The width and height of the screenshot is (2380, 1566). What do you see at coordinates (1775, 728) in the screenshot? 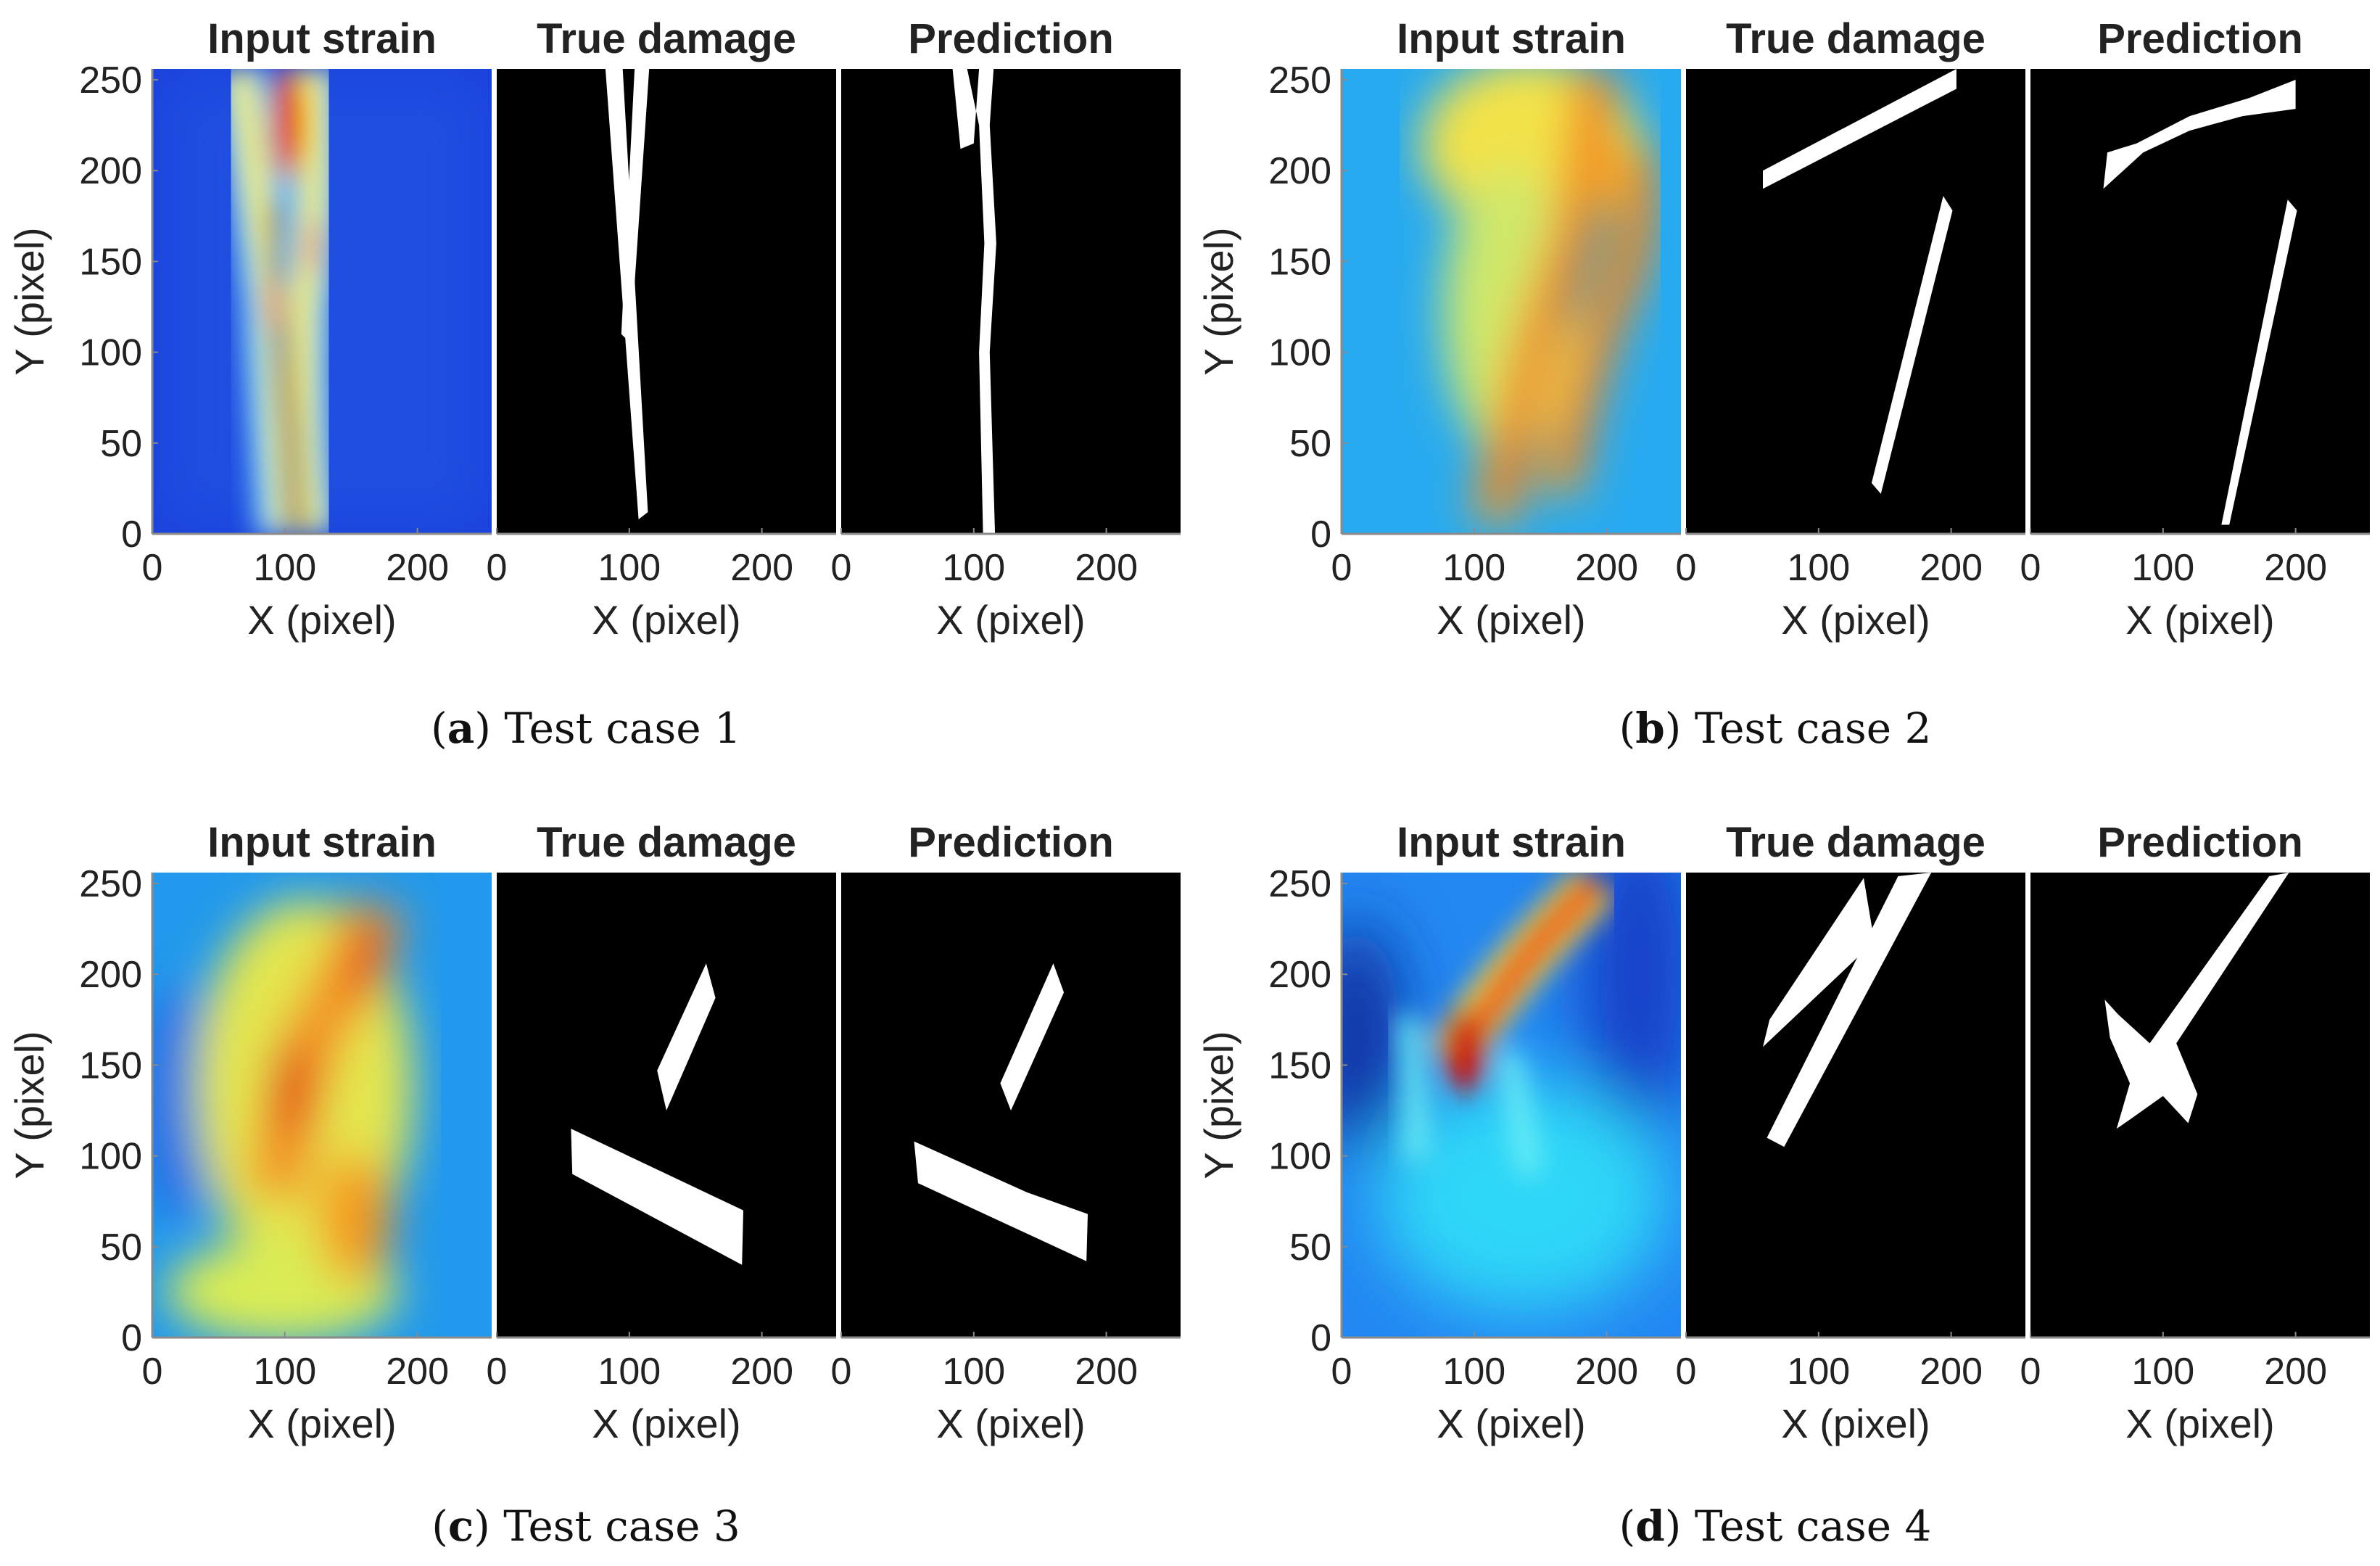
I see `subfigure-caption-b: (b) Test case 2` at bounding box center [1775, 728].